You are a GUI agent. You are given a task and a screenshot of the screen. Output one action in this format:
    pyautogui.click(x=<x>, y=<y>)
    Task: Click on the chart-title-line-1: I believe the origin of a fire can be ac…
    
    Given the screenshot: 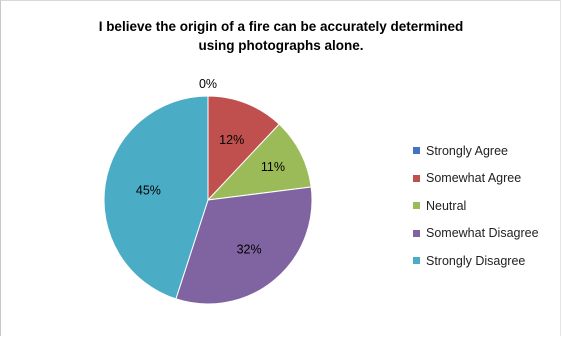 What is the action you would take?
    pyautogui.click(x=281, y=26)
    